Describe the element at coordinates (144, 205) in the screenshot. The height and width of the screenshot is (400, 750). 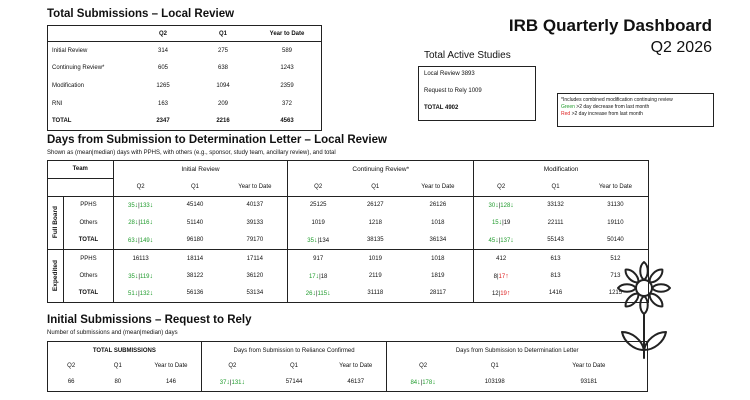
I see `cell-median: 133` at that location.